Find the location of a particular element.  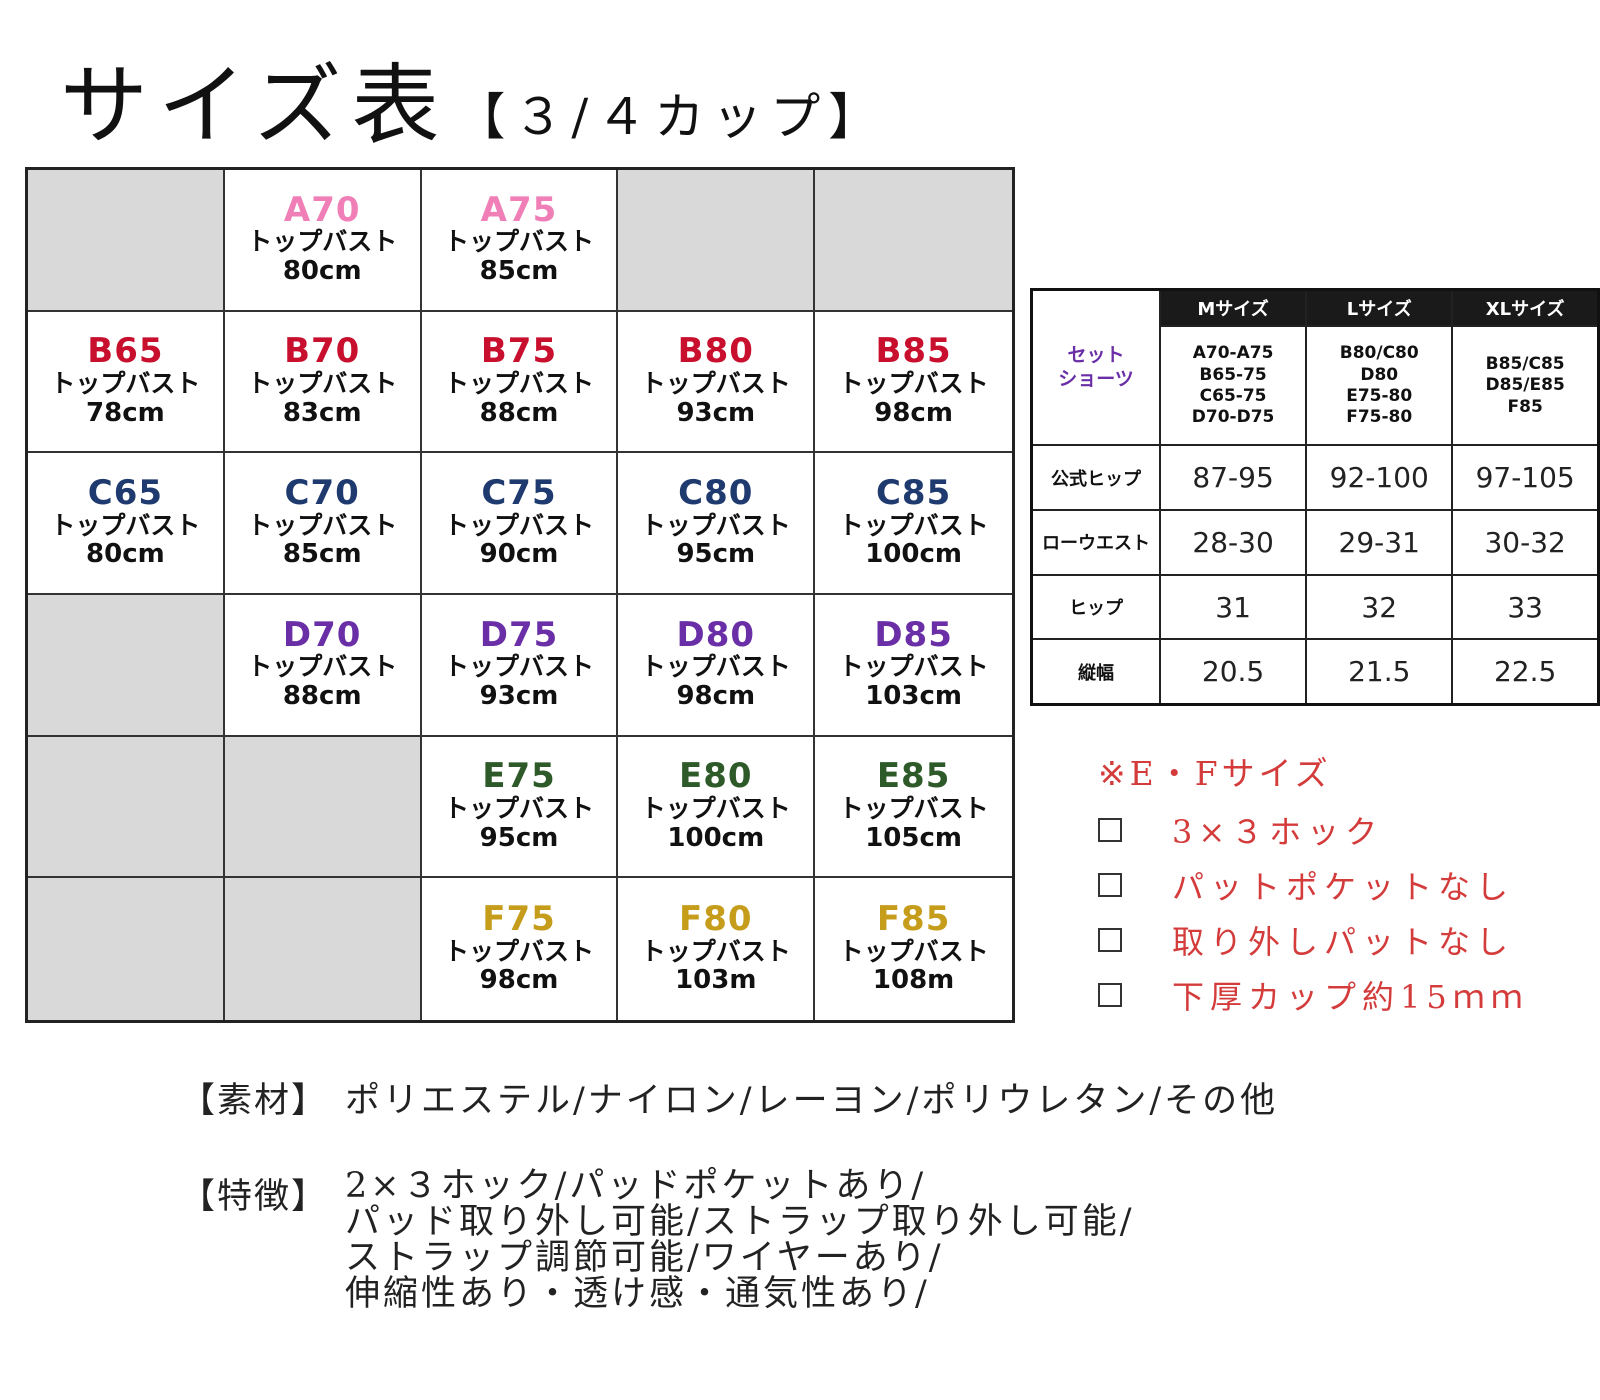

shorts-header-xl: XLサイズ is located at coordinates (1525, 308).